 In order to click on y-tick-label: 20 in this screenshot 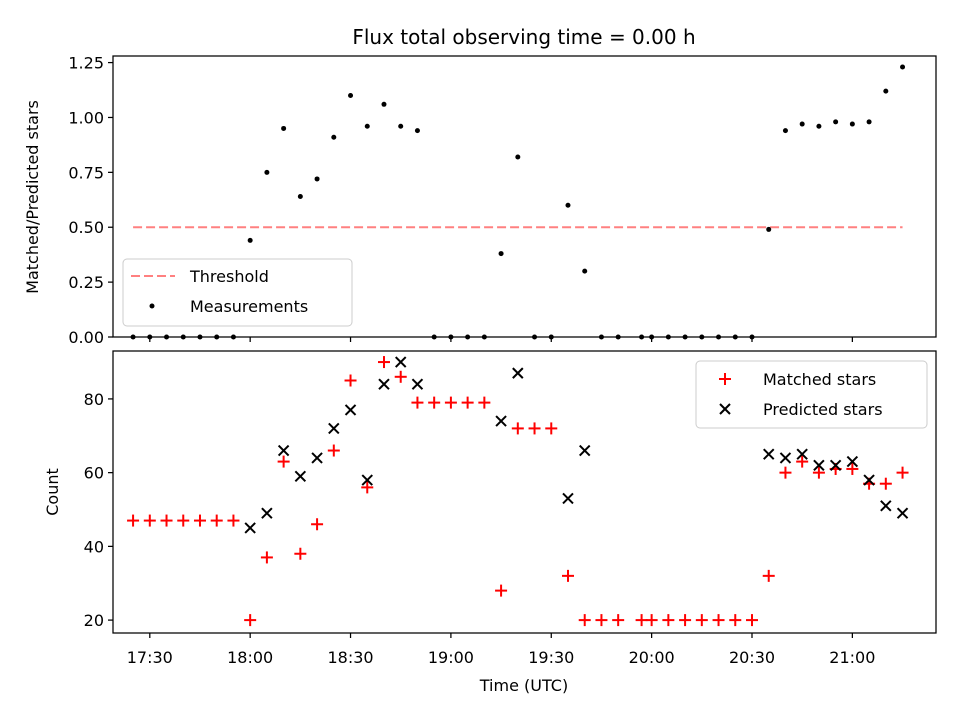, I will do `click(94, 620)`.